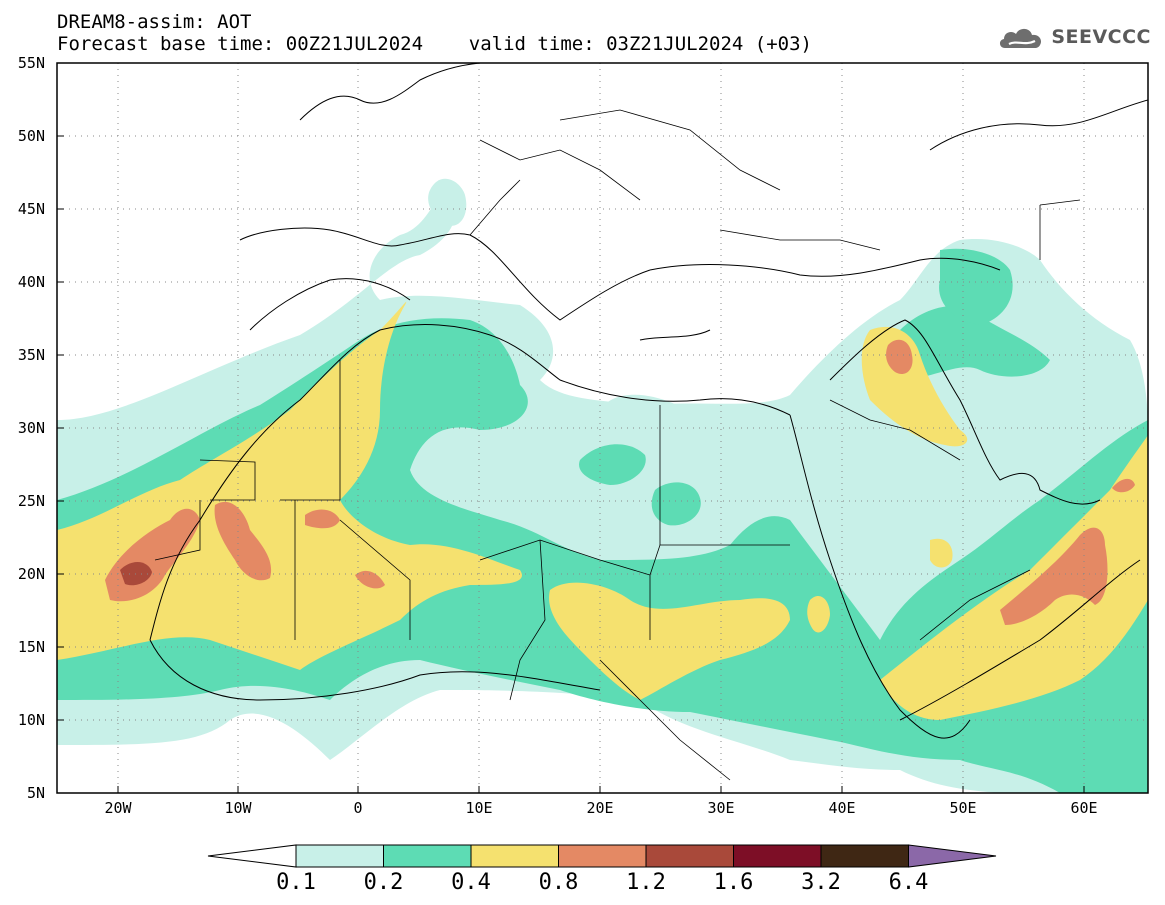 Image resolution: width=1165 pixels, height=905 pixels. I want to click on cloud-icon, so click(1021, 38).